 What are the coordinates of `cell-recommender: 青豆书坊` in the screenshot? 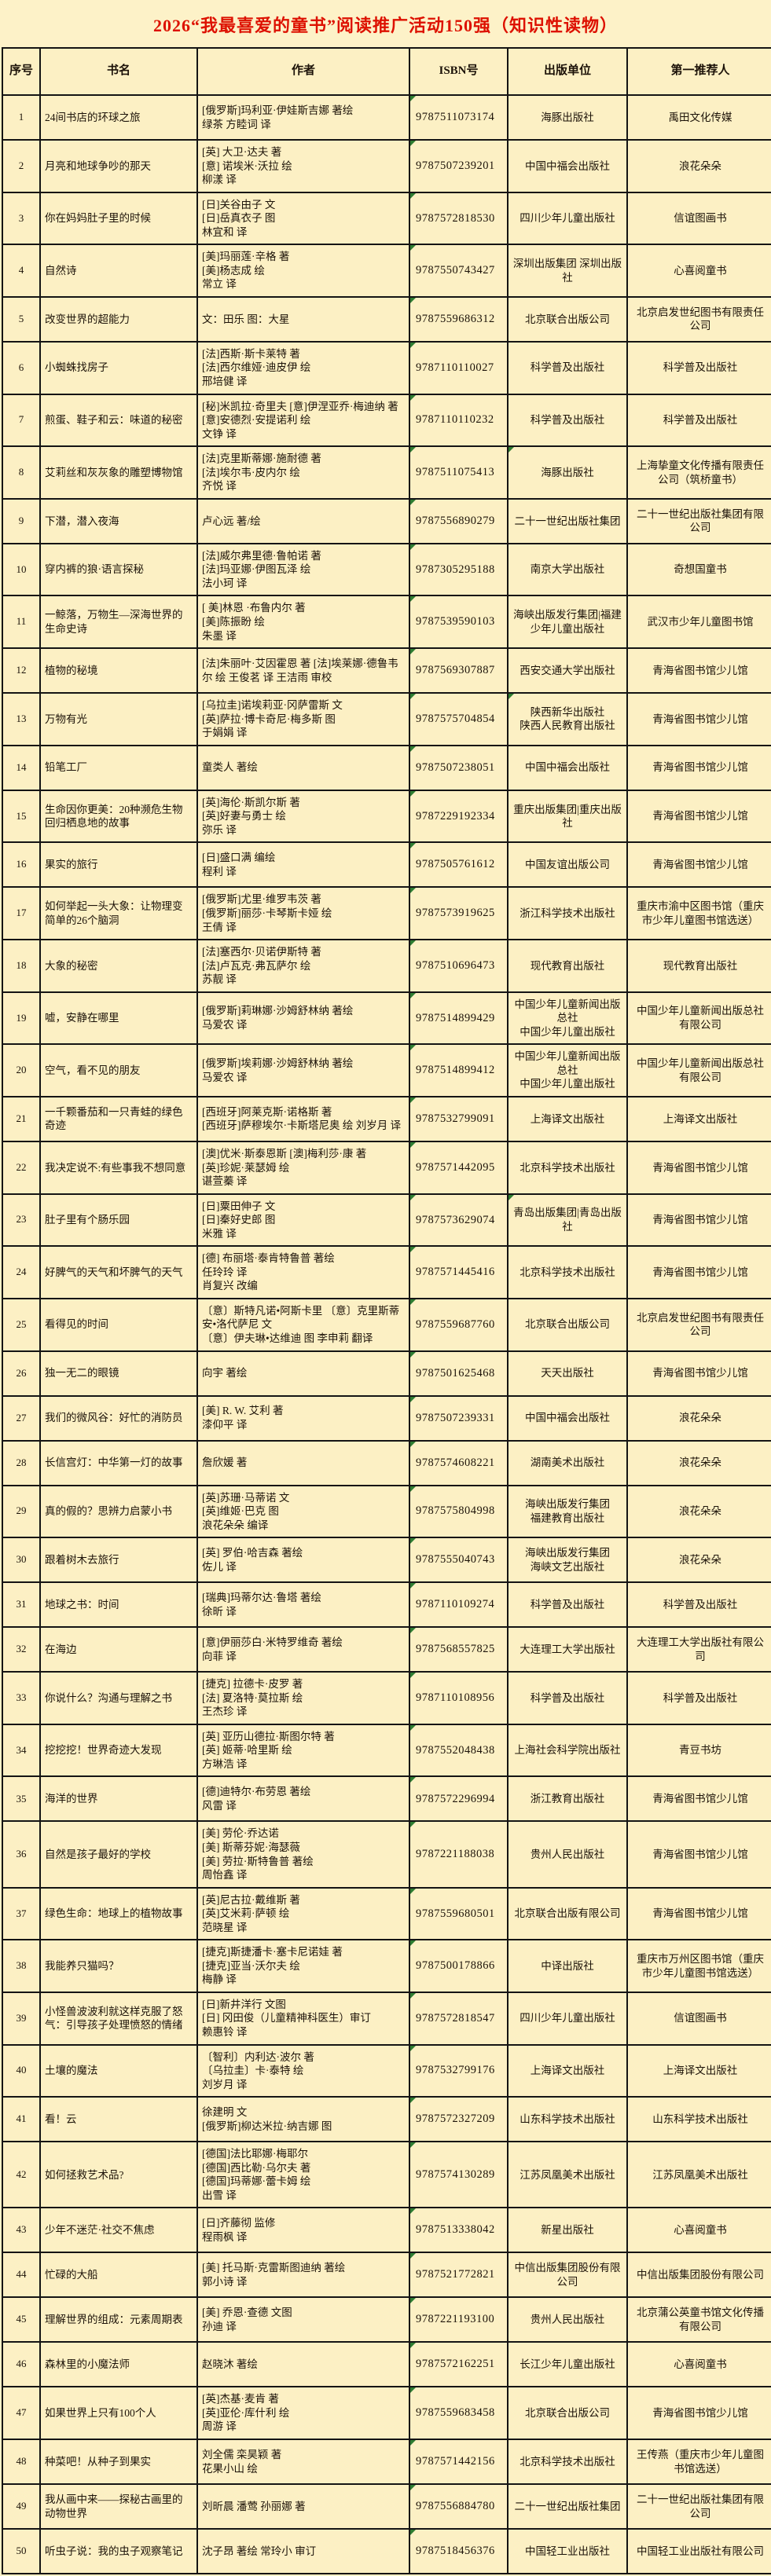 It's located at (698, 1751).